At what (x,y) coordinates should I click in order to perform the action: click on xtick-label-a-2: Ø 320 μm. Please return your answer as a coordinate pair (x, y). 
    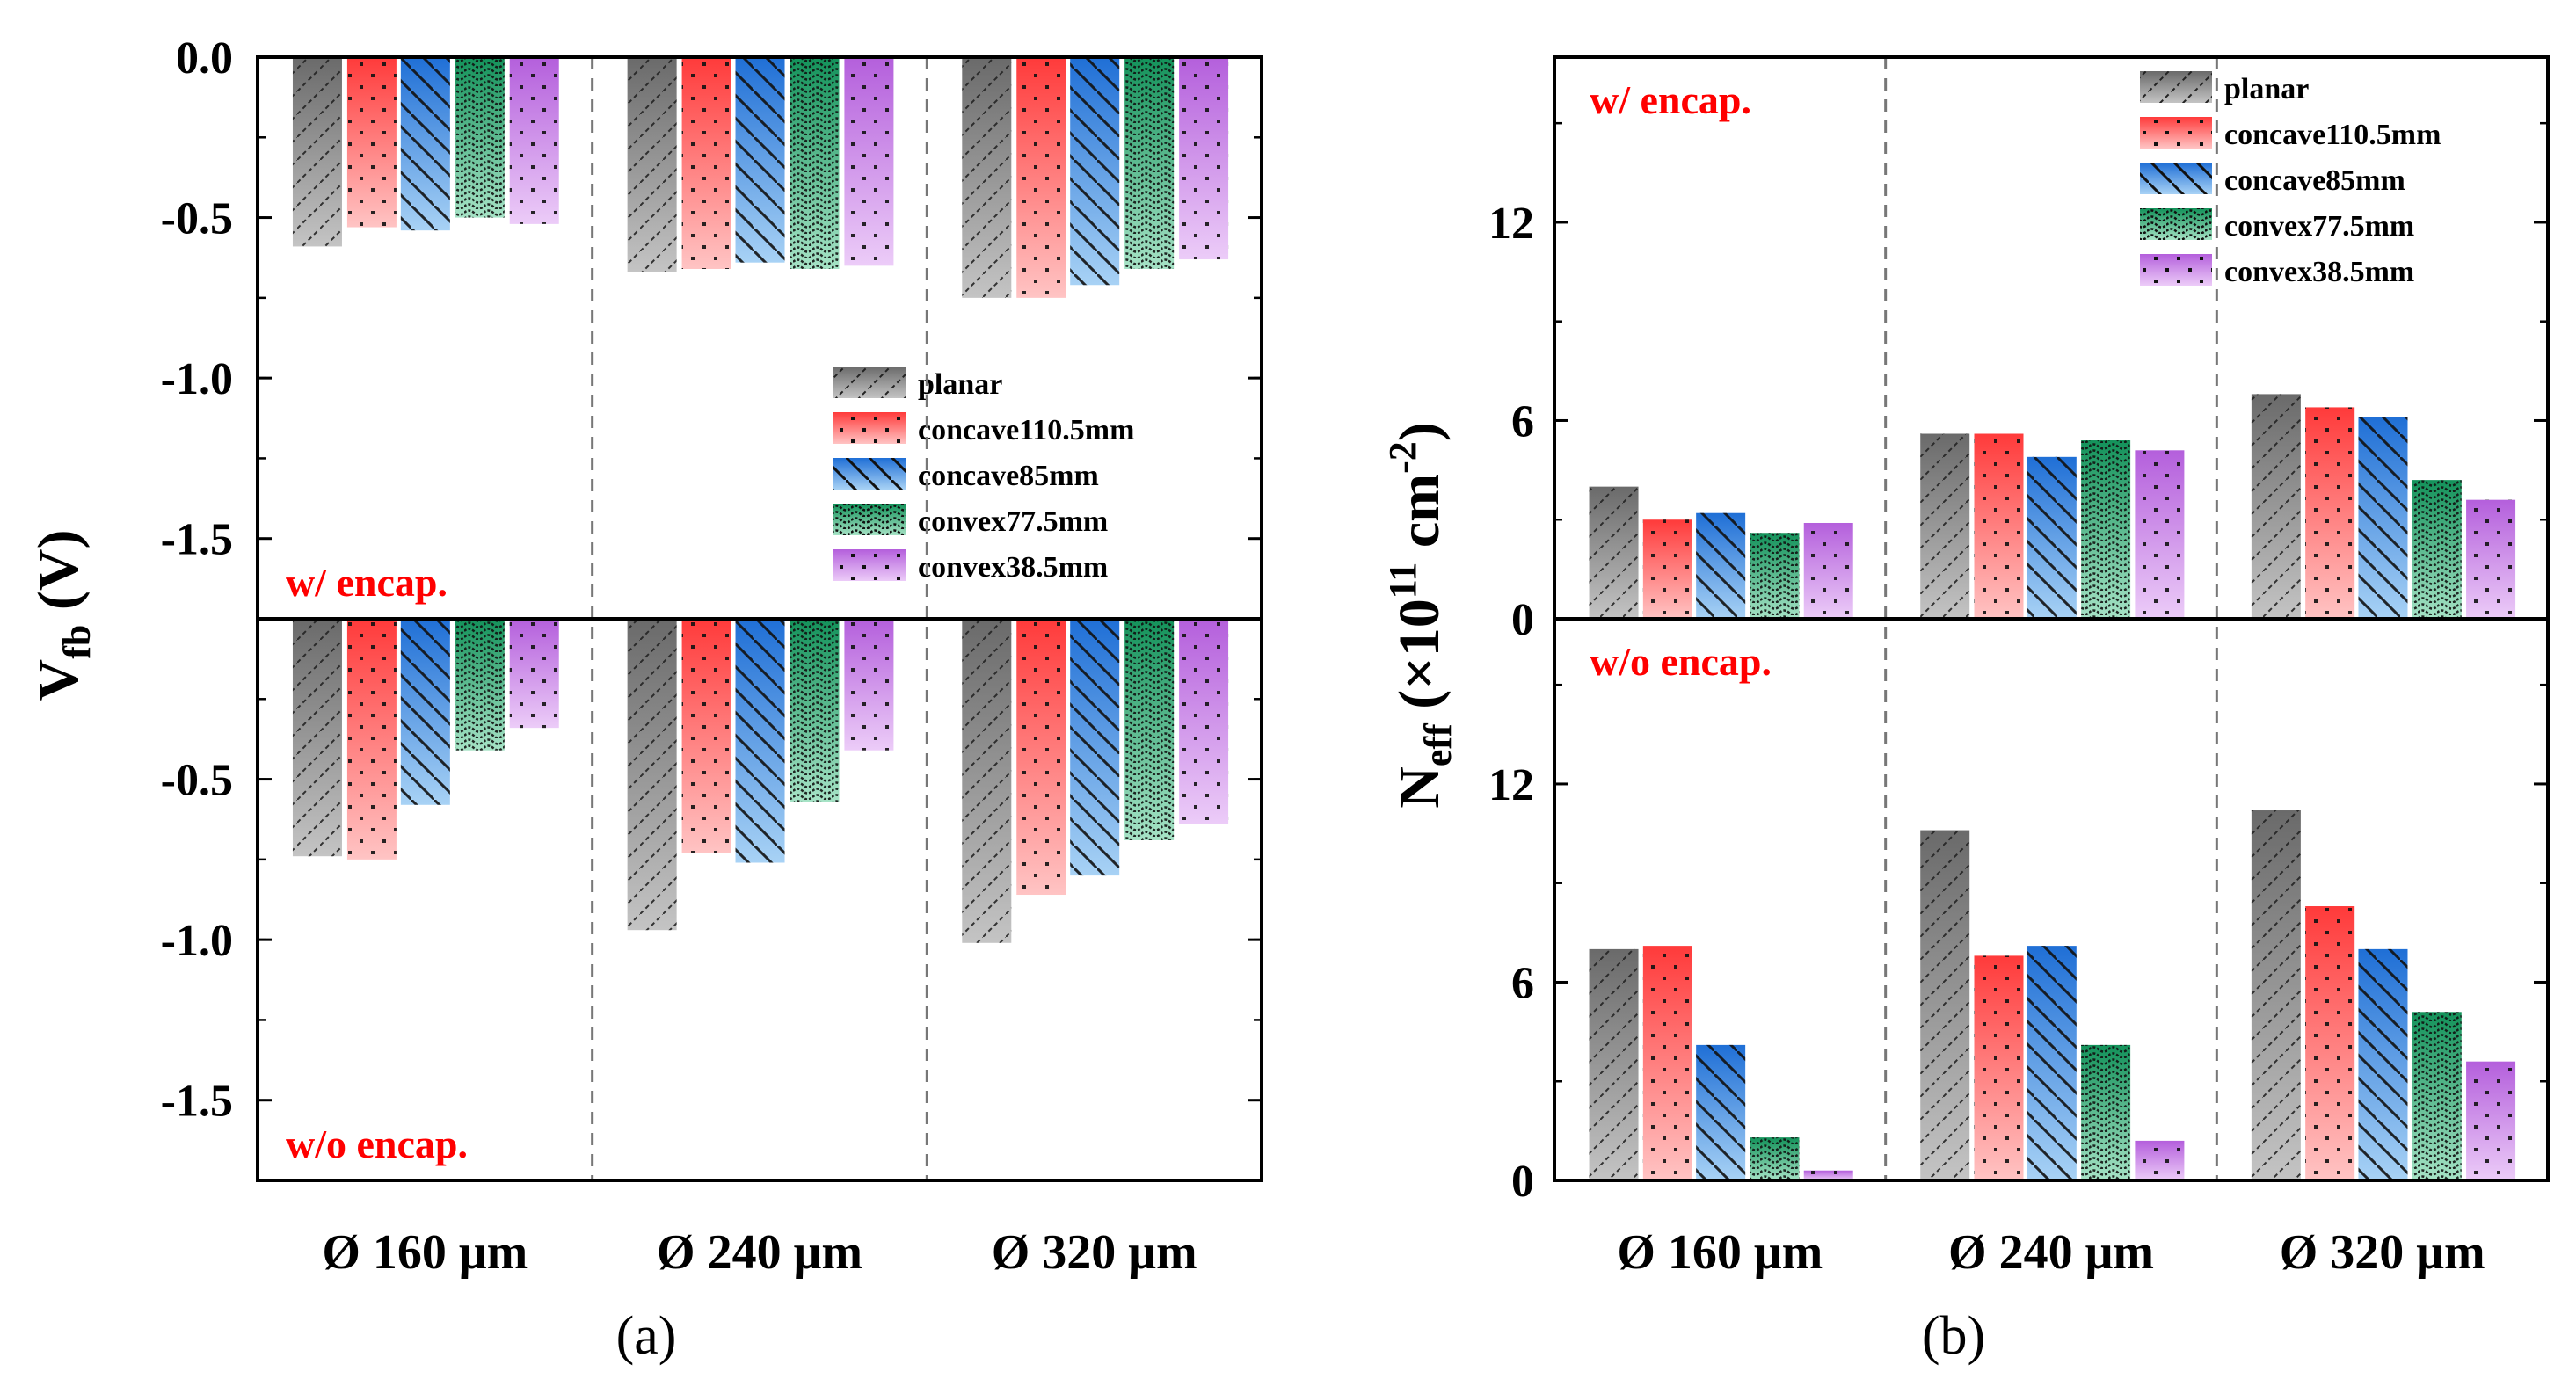
    Looking at the image, I should click on (1094, 1252).